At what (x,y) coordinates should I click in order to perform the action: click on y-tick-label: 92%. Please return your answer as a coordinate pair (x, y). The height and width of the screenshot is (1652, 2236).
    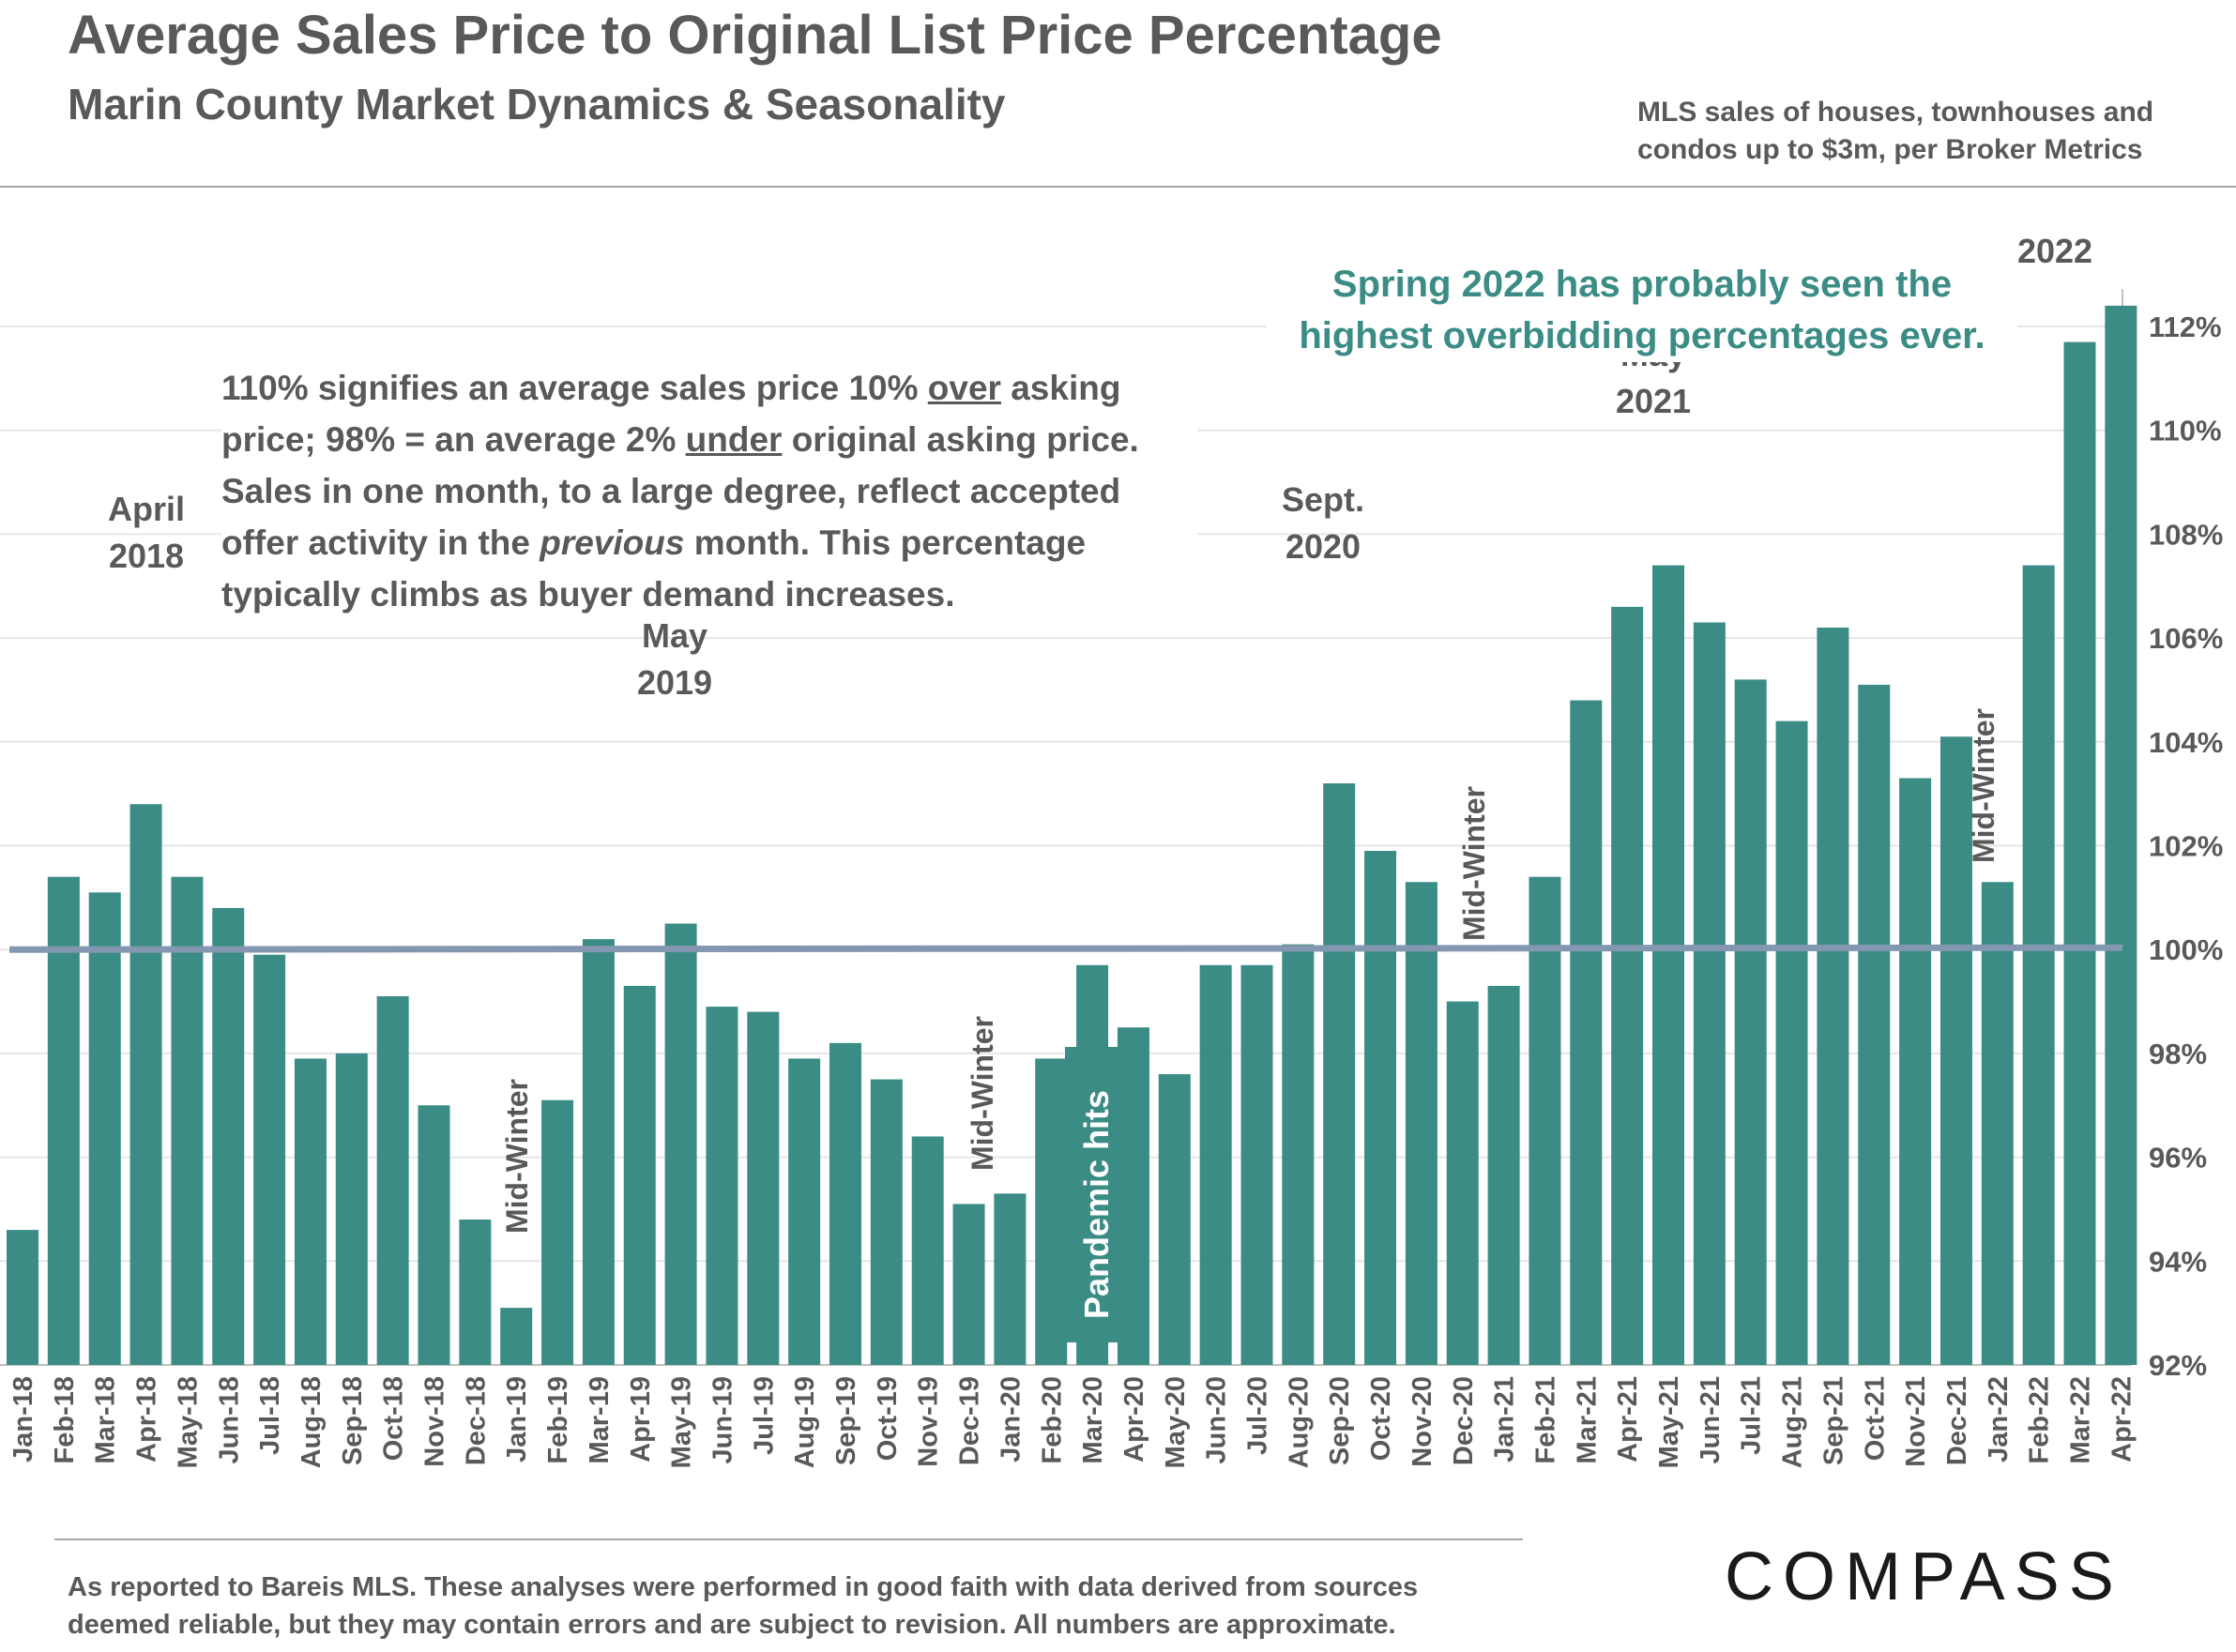
    Looking at the image, I should click on (2178, 1365).